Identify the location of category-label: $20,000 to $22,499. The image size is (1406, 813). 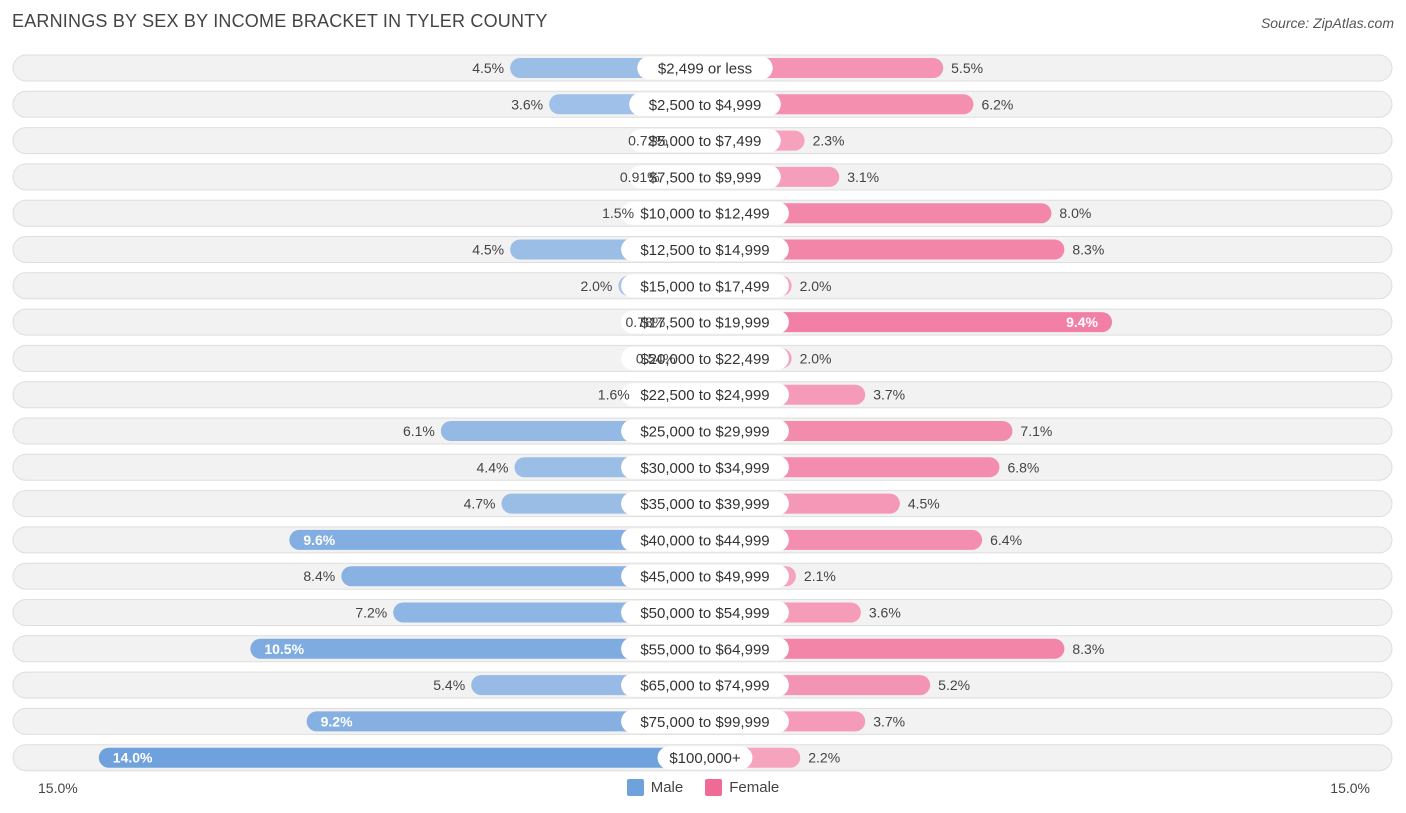
(704, 359).